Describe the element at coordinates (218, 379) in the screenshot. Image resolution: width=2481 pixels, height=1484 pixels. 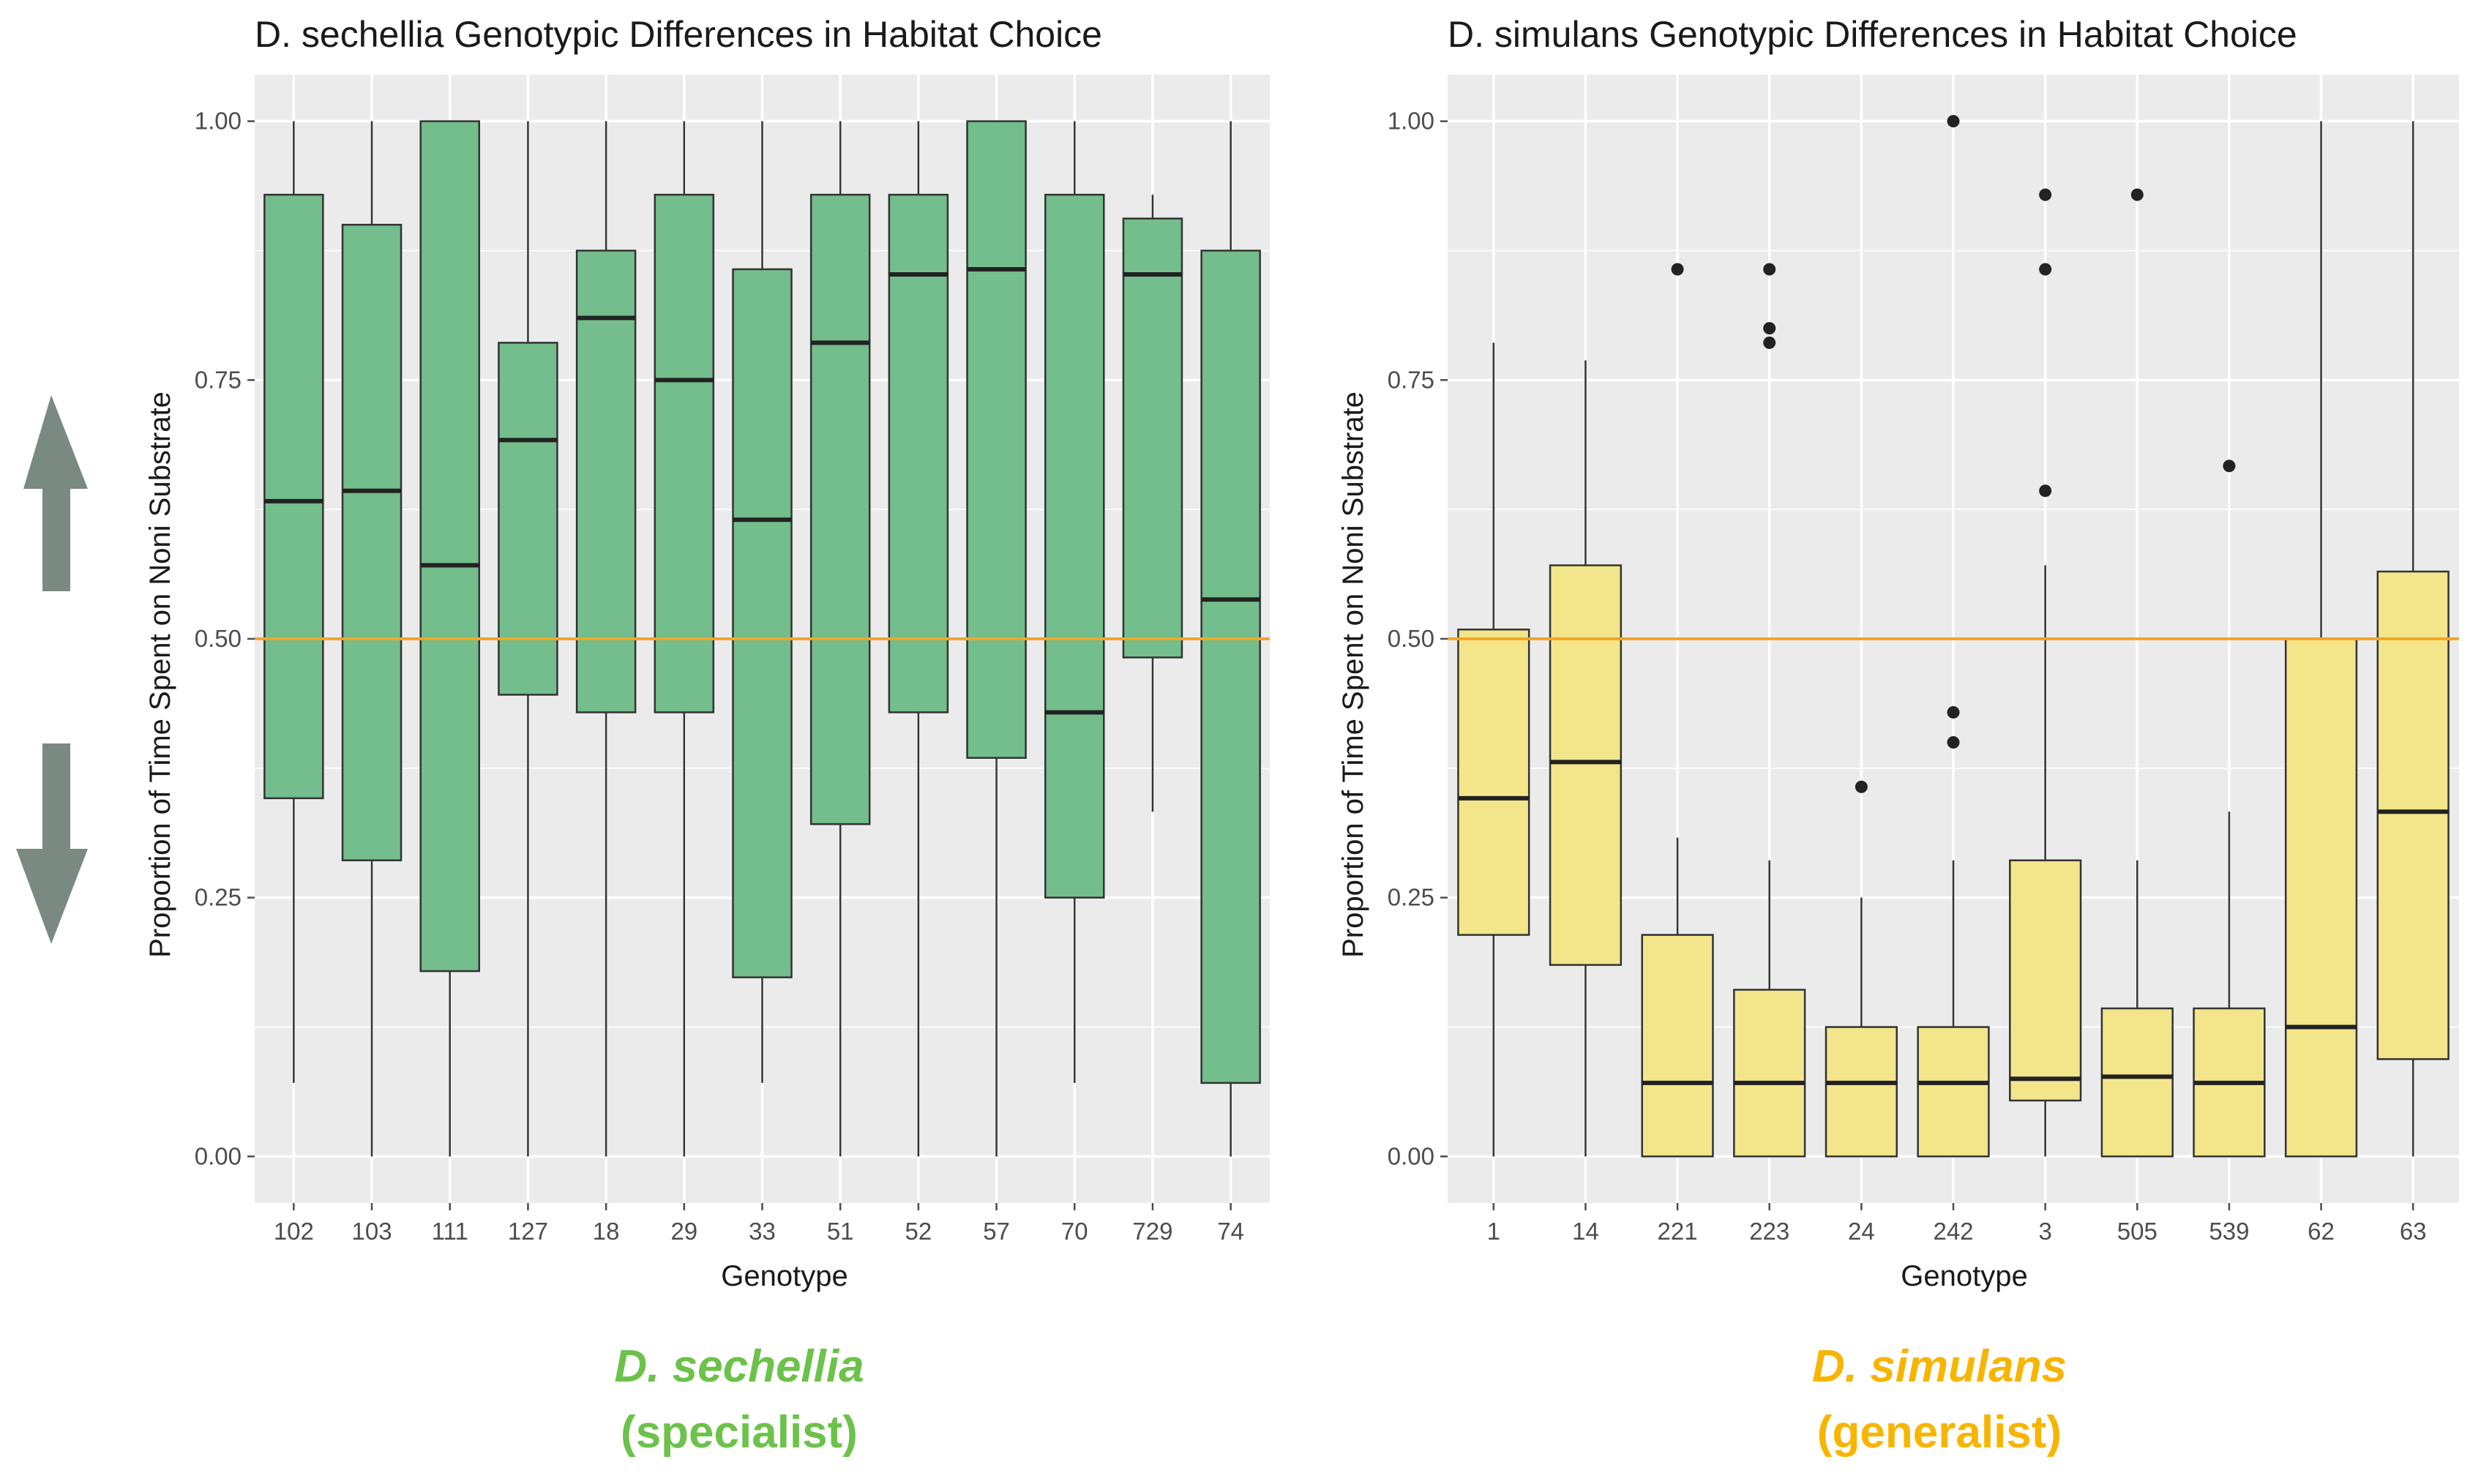
I see `sechellia-y-tick-label: 0.75` at that location.